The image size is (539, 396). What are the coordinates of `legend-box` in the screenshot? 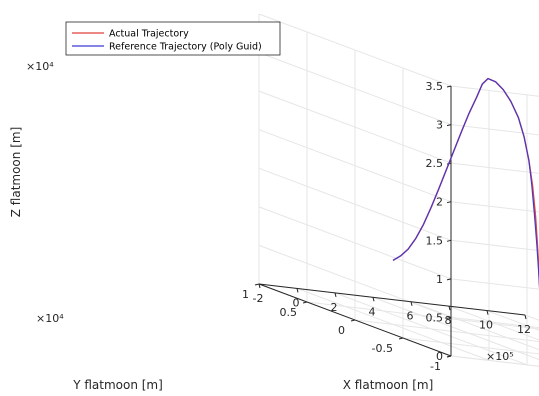 It's located at (173, 38).